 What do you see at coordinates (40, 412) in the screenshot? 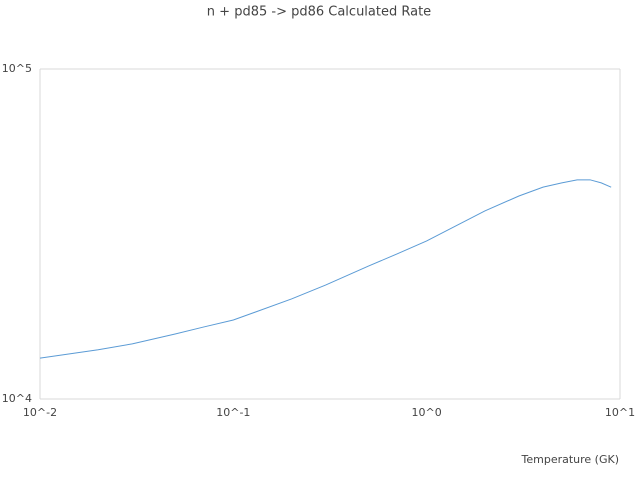
I see `x-tick-label: 10^-2` at bounding box center [40, 412].